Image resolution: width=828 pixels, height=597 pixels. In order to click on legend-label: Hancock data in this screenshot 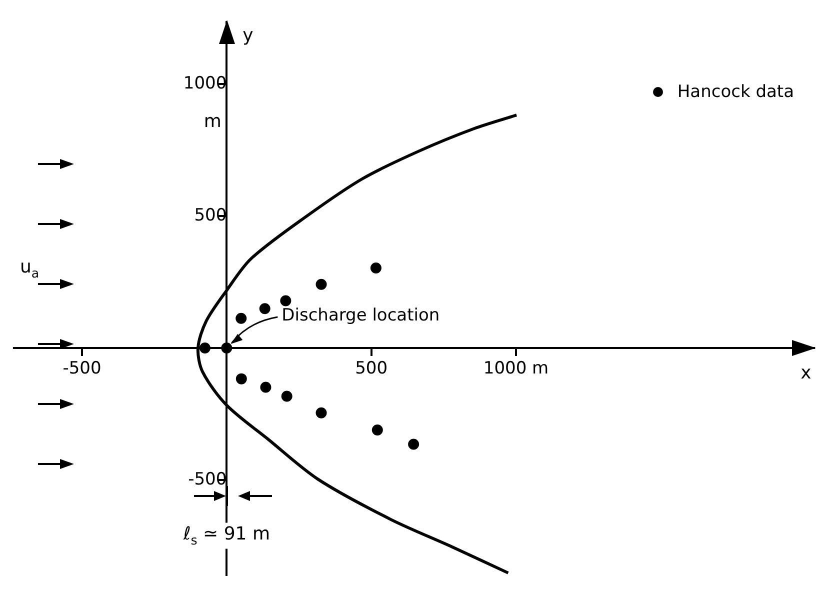, I will do `click(735, 92)`.